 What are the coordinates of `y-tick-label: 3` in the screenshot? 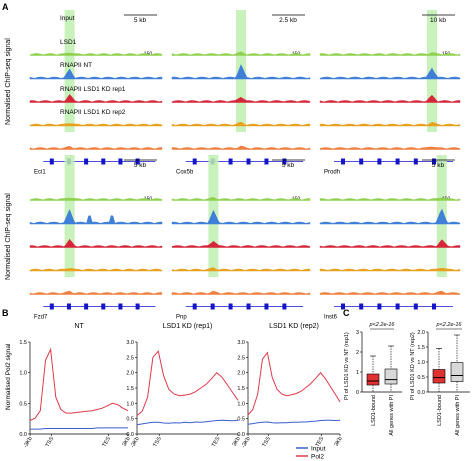 It's located at (357, 333).